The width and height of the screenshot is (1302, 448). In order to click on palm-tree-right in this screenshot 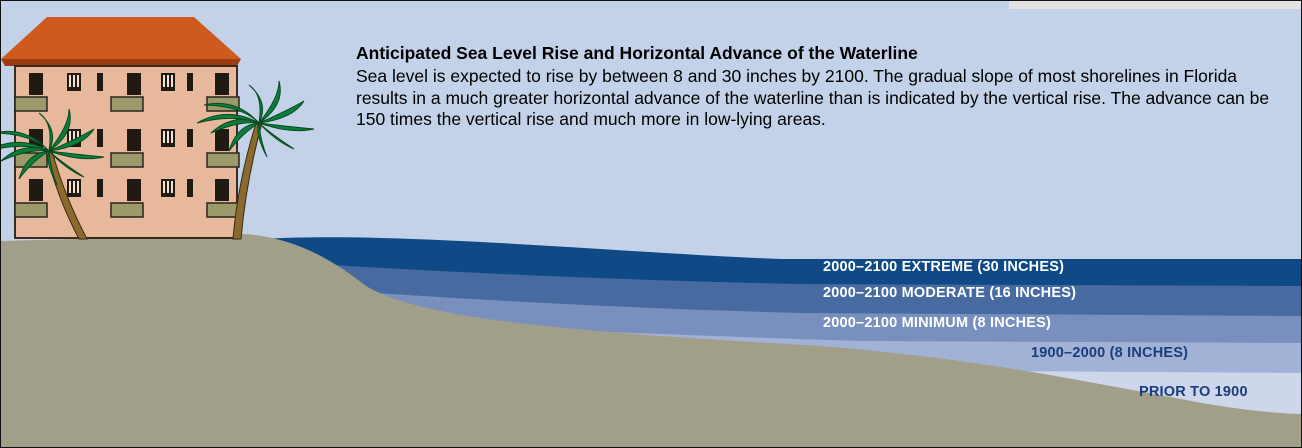, I will do `click(255, 160)`.